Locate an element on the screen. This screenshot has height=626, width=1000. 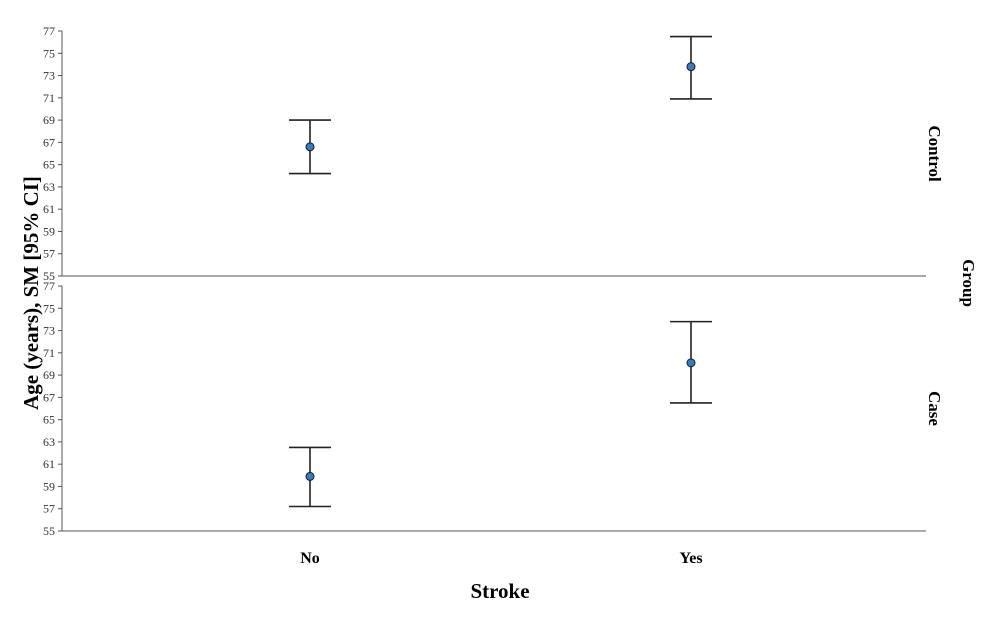
case-y-tick-label: 59 is located at coordinates (49, 486).